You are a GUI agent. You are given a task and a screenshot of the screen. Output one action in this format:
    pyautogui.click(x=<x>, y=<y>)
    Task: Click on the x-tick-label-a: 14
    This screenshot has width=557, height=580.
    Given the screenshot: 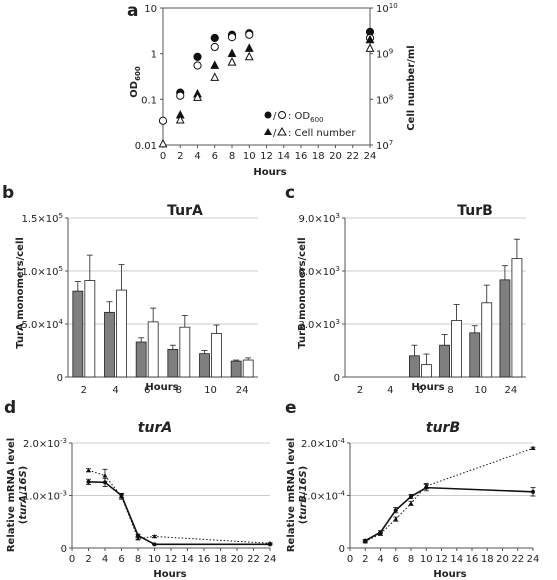 What is the action you would take?
    pyautogui.click(x=283, y=156)
    